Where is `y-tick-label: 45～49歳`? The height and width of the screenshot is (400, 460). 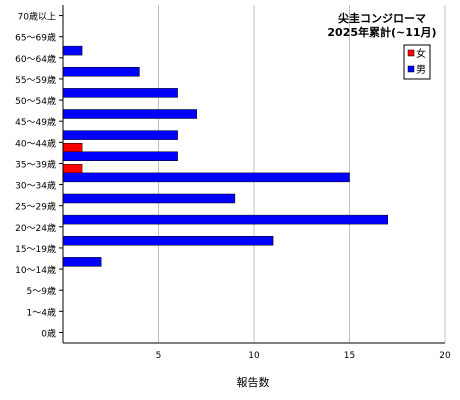 y-tick-label: 45～49歳 is located at coordinates (35, 122).